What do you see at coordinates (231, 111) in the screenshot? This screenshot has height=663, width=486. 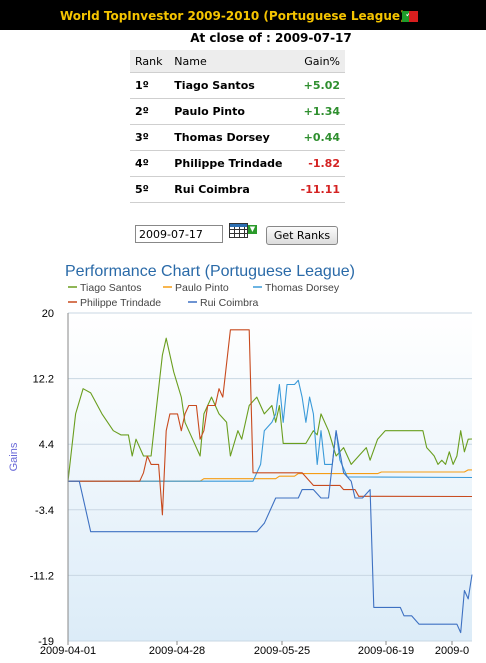 I see `name-cell: Paulo Pinto` at bounding box center [231, 111].